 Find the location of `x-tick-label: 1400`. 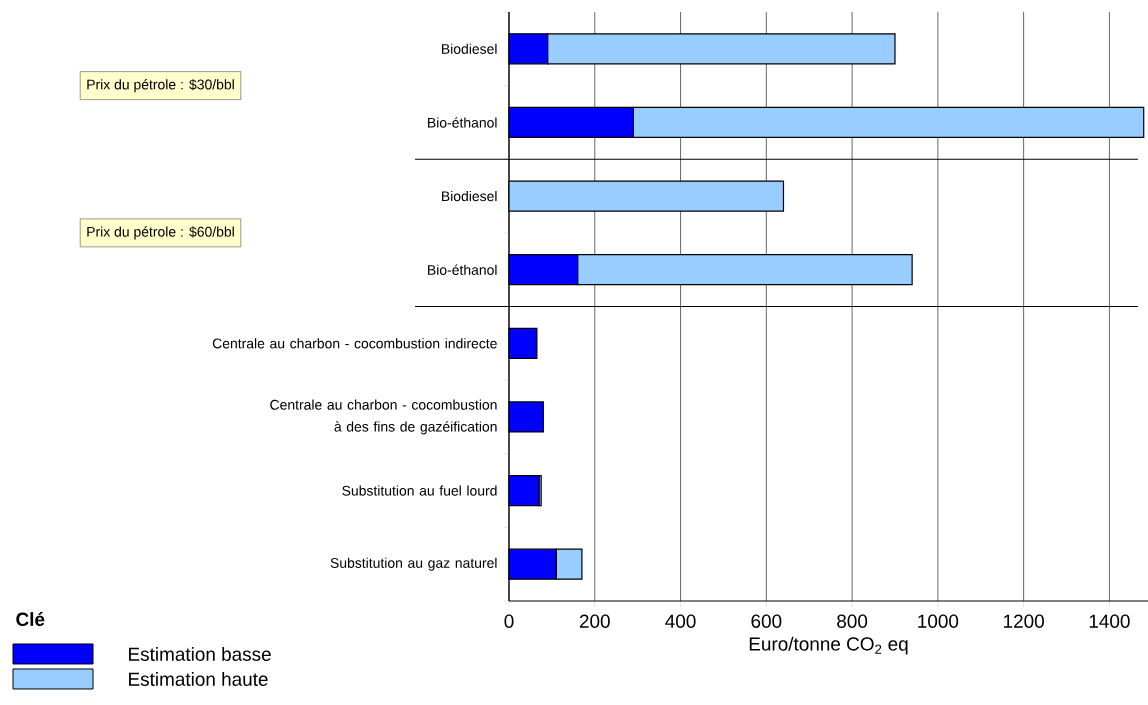

x-tick-label: 1400 is located at coordinates (1109, 621).